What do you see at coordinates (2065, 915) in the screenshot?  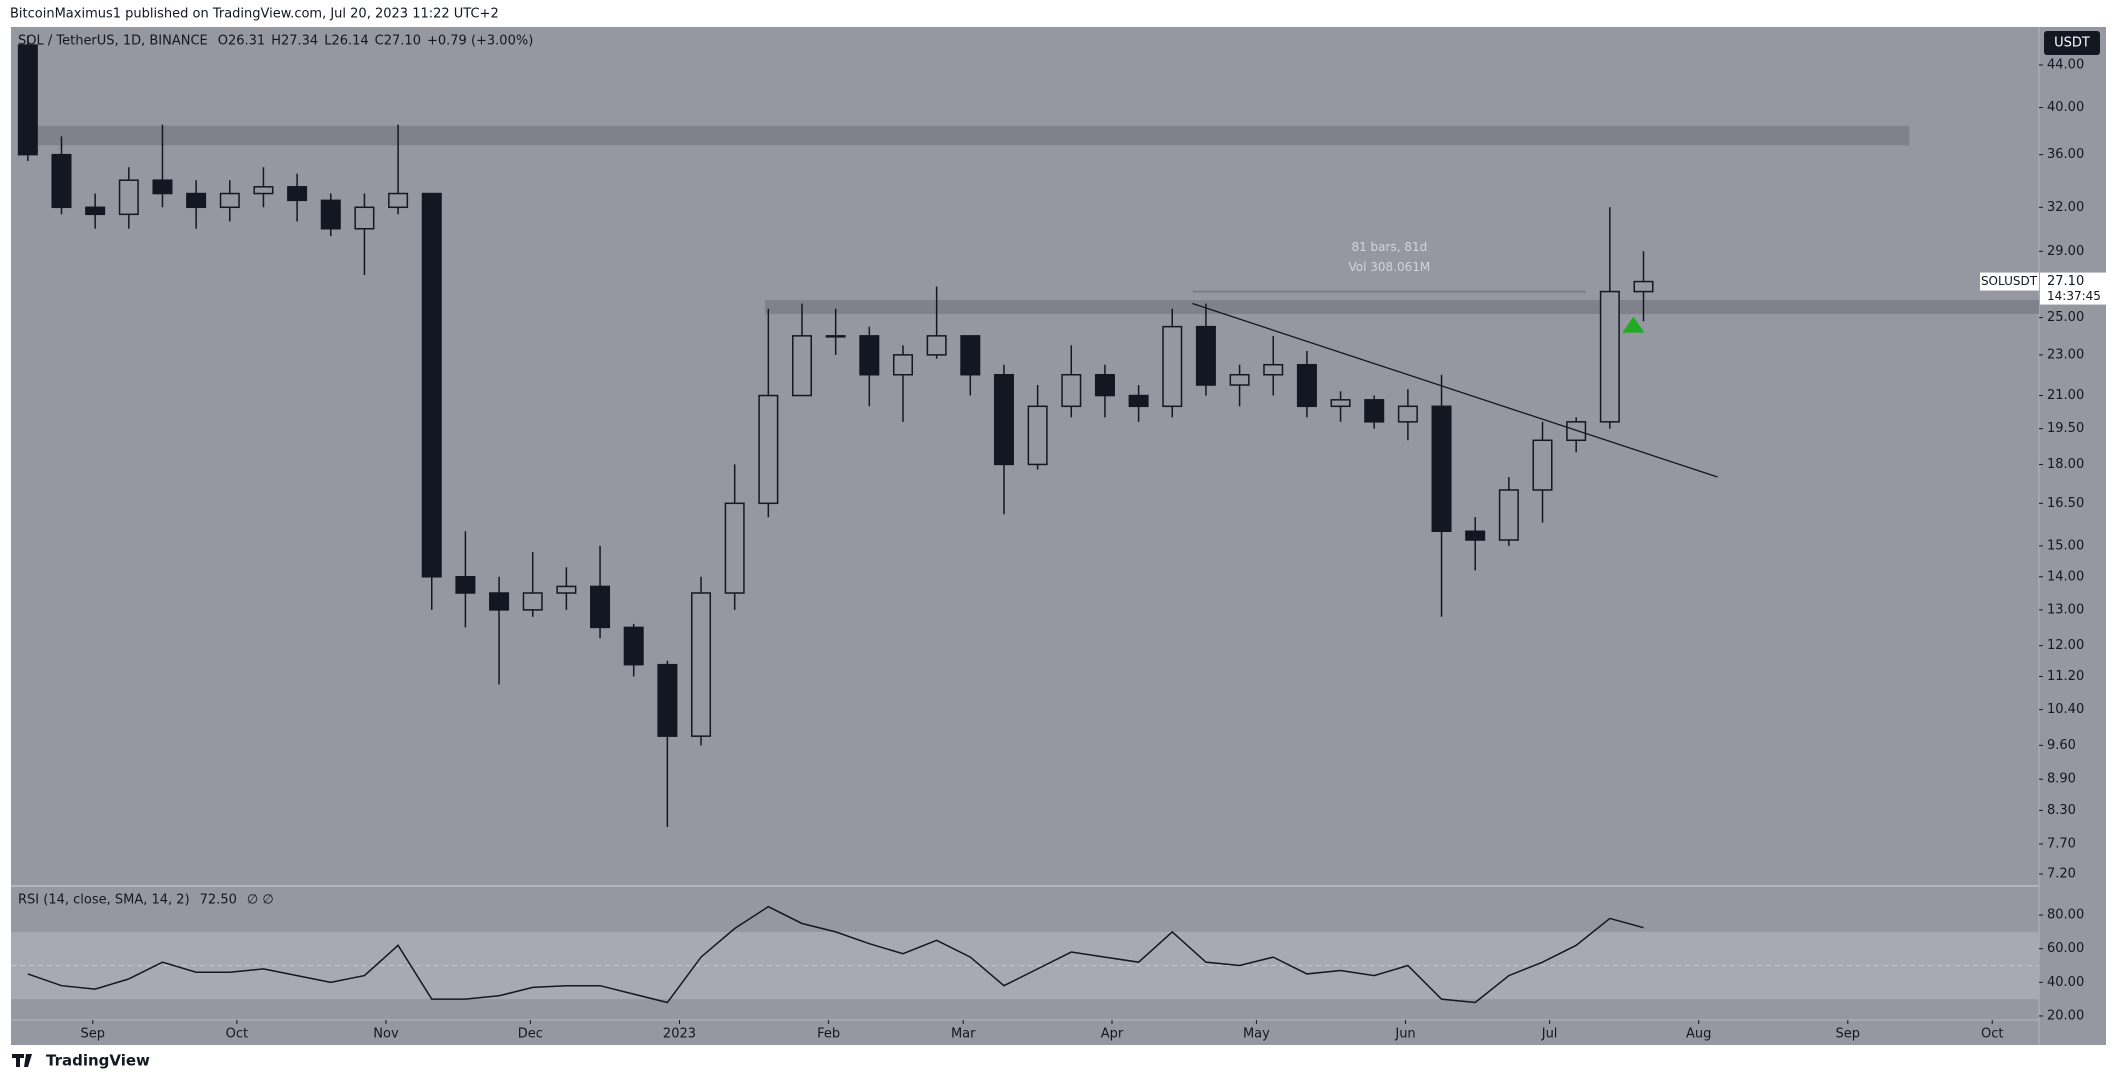 I see `y-tick-label: 80.00` at bounding box center [2065, 915].